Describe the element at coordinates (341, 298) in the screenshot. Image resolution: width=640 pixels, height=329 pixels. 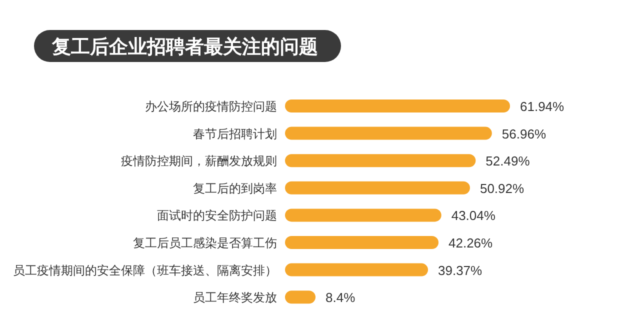
I see `data-label: 8.4%` at that location.